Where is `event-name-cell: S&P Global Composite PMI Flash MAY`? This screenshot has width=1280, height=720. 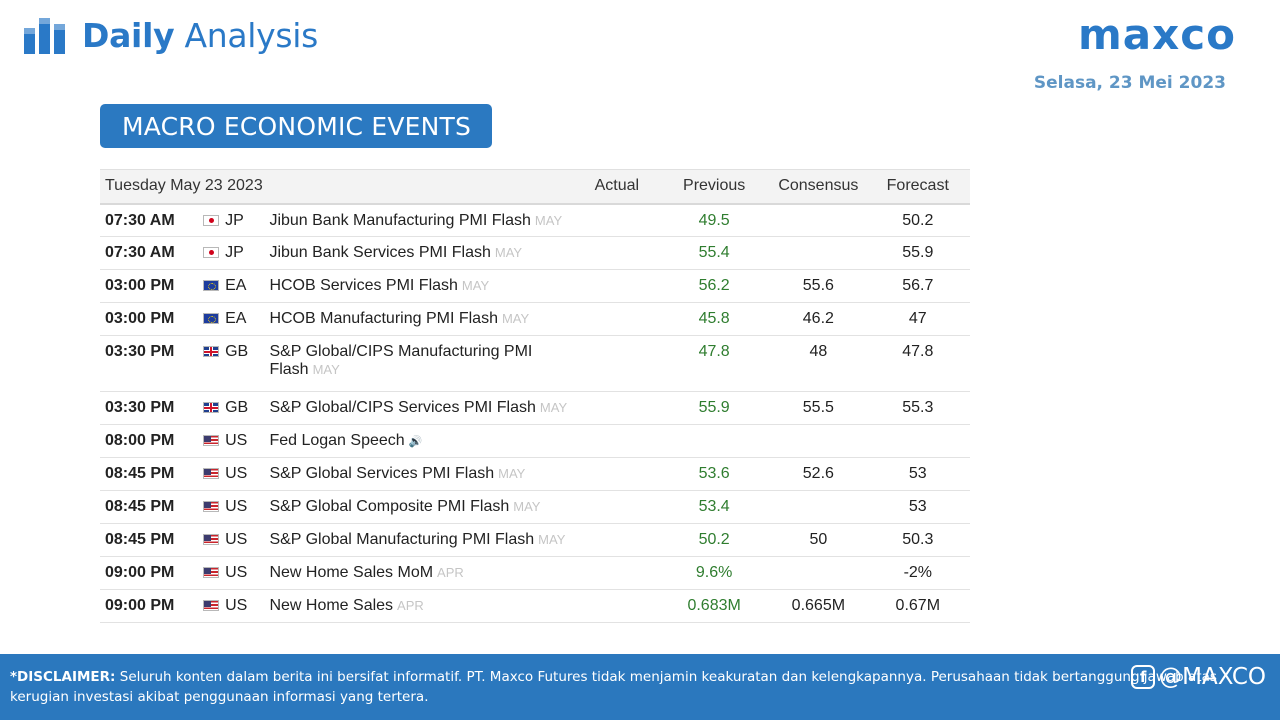
event-name-cell: S&P Global Composite PMI Flash MAY is located at coordinates (420, 507).